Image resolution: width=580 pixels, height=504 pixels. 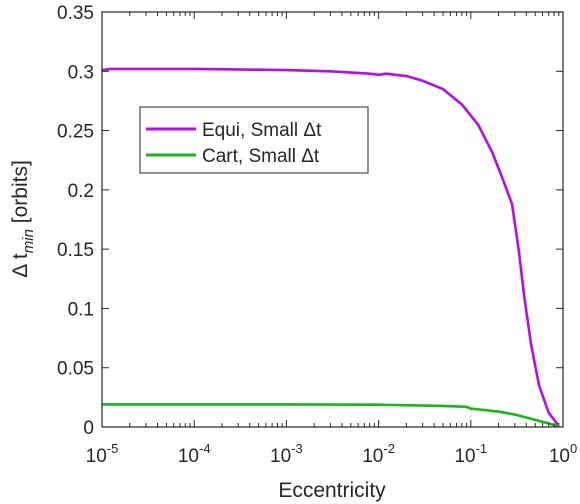 What do you see at coordinates (20, 194) in the screenshot?
I see `y-axis-title-suffix: [orbits]` at bounding box center [20, 194].